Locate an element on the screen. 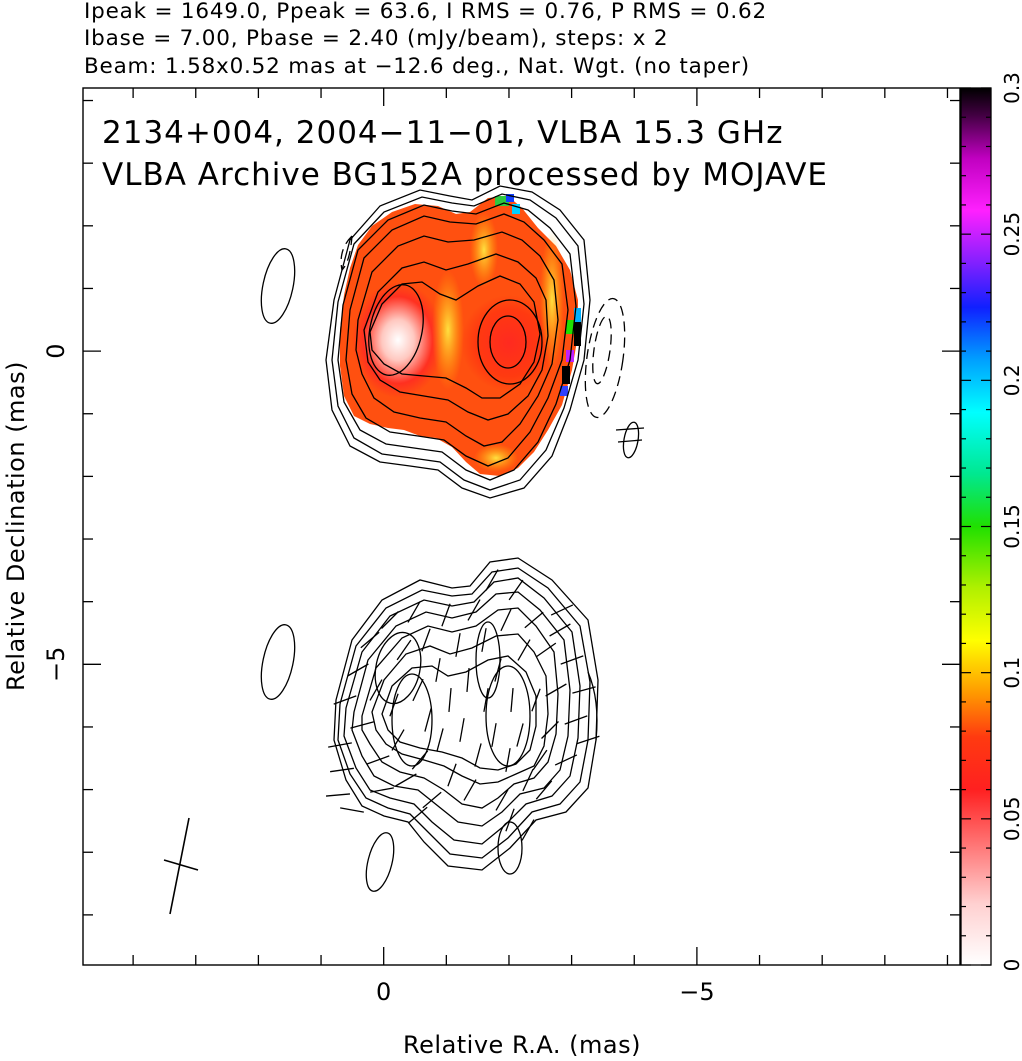  polarization-ridge-yellow is located at coordinates (484, 250).